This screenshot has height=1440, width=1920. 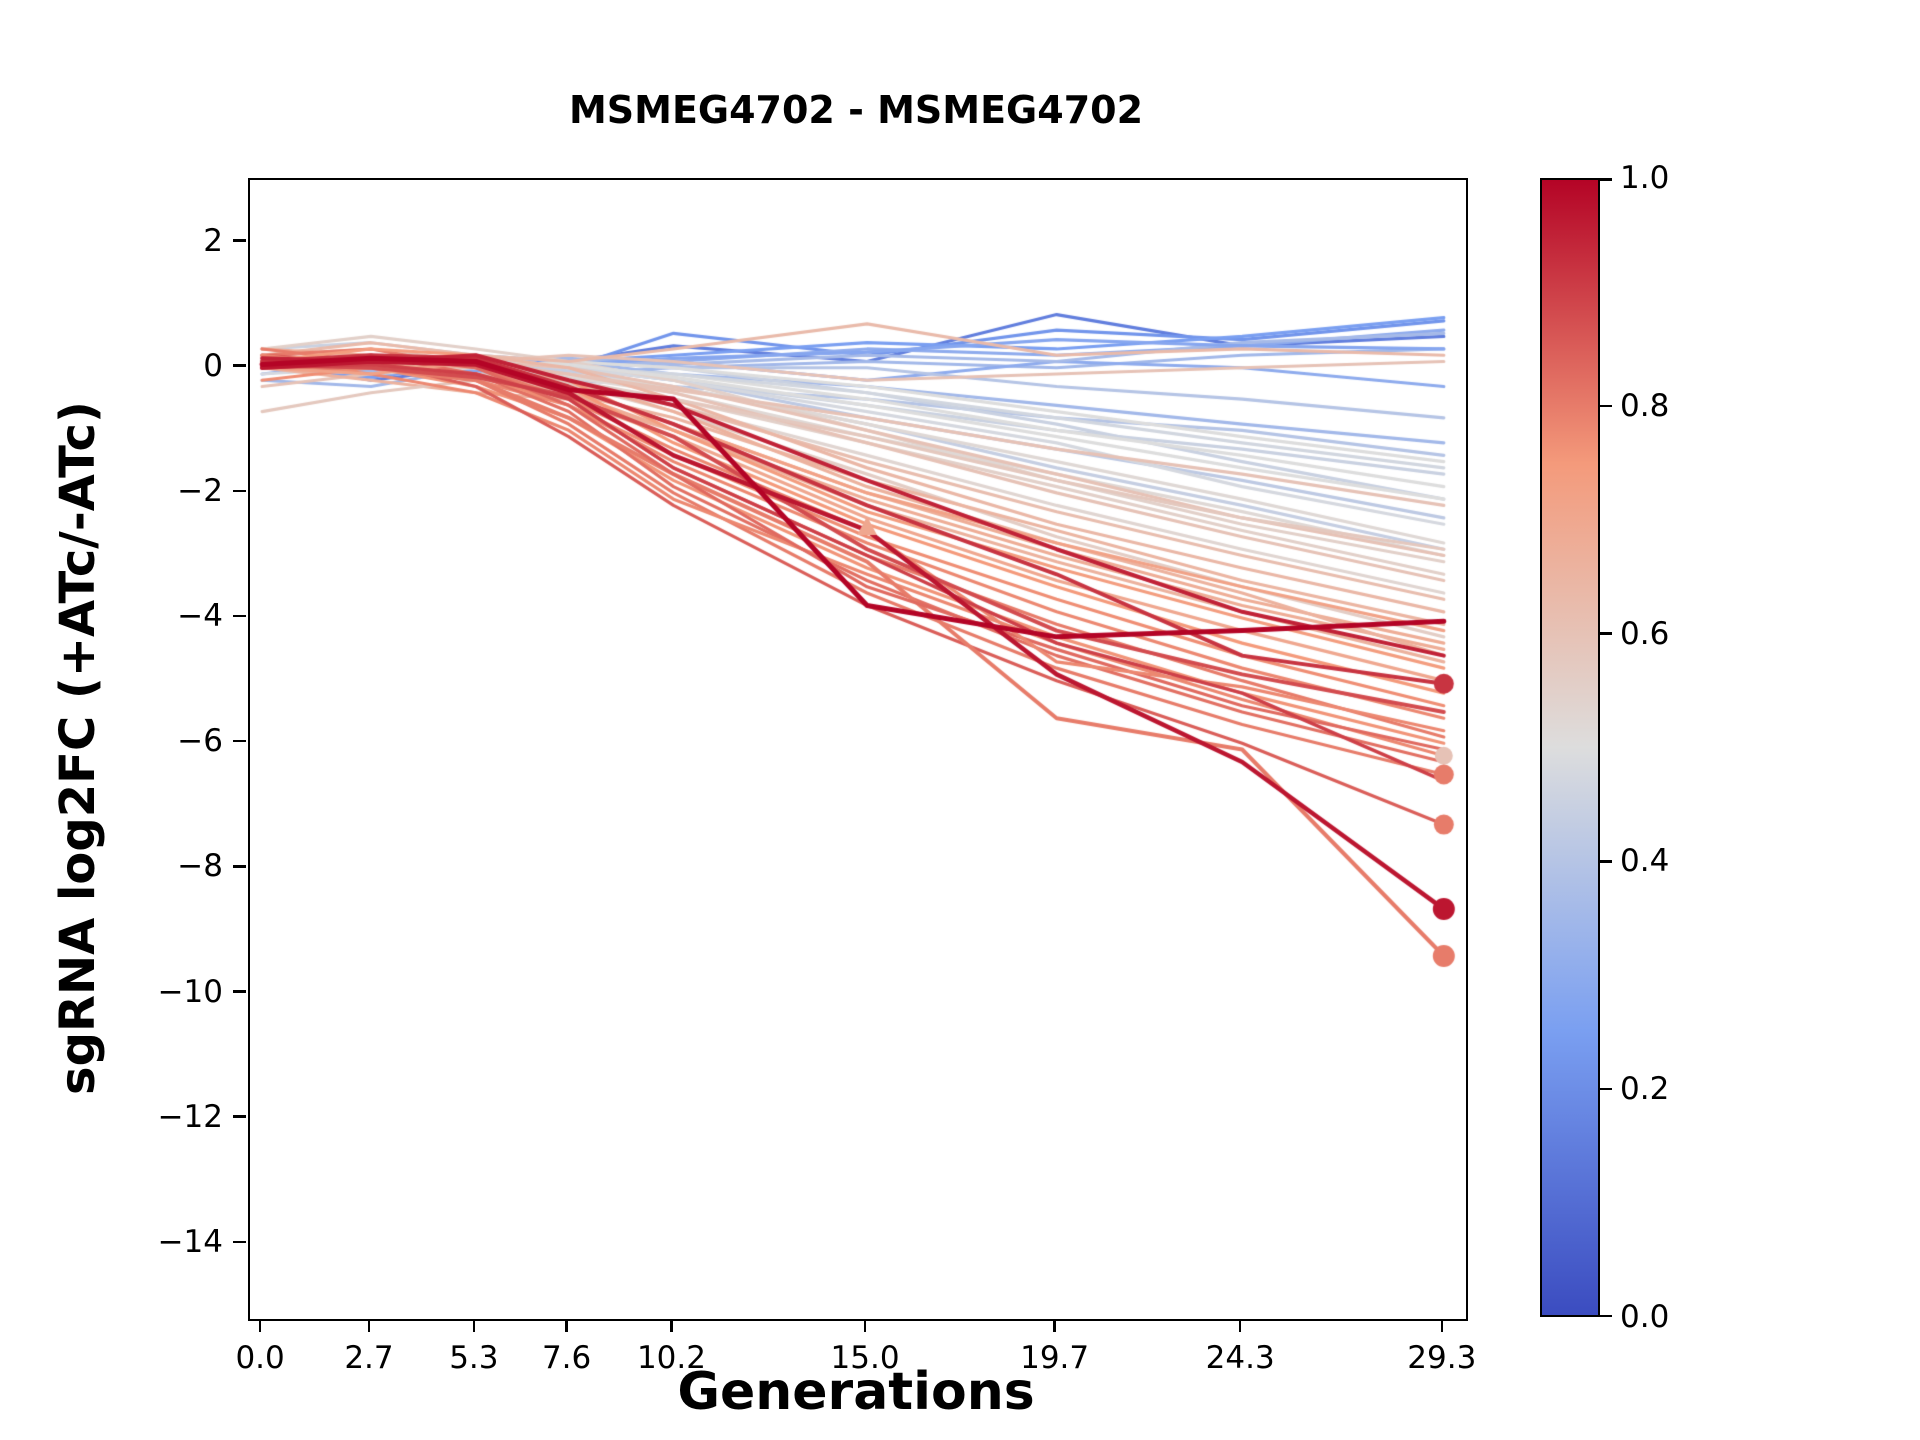 I want to click on x-tick-label: 10.2, so click(x=671, y=1358).